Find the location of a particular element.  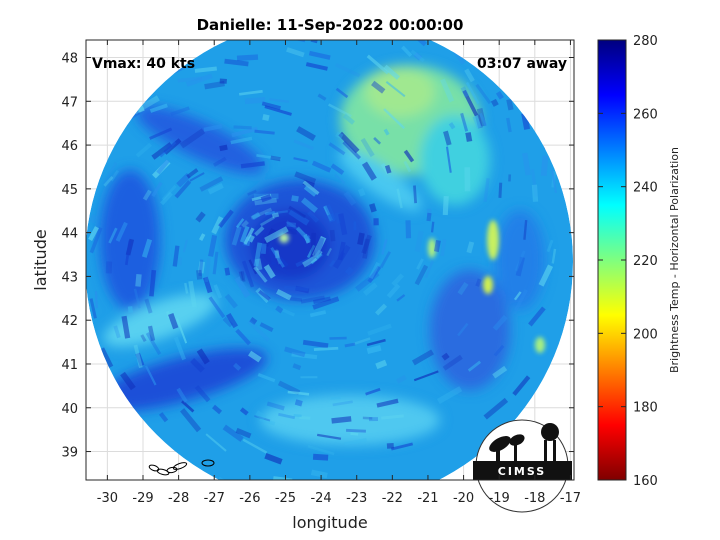

y-tick-label: 40 is located at coordinates (69, 409).